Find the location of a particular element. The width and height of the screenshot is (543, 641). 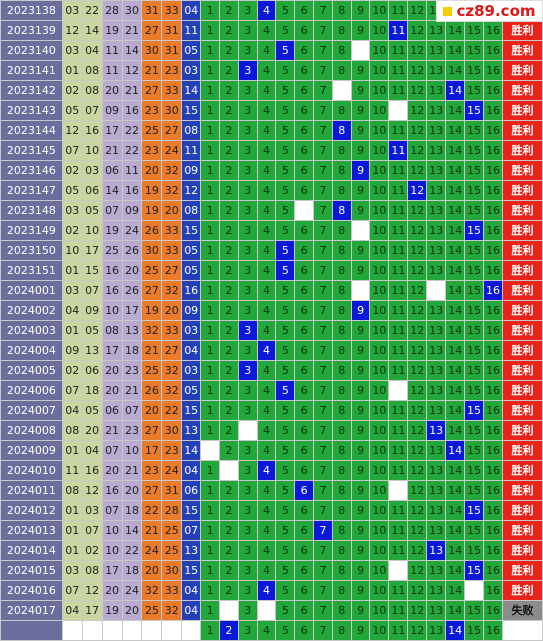

red-ball-number: 20 is located at coordinates (152, 170).